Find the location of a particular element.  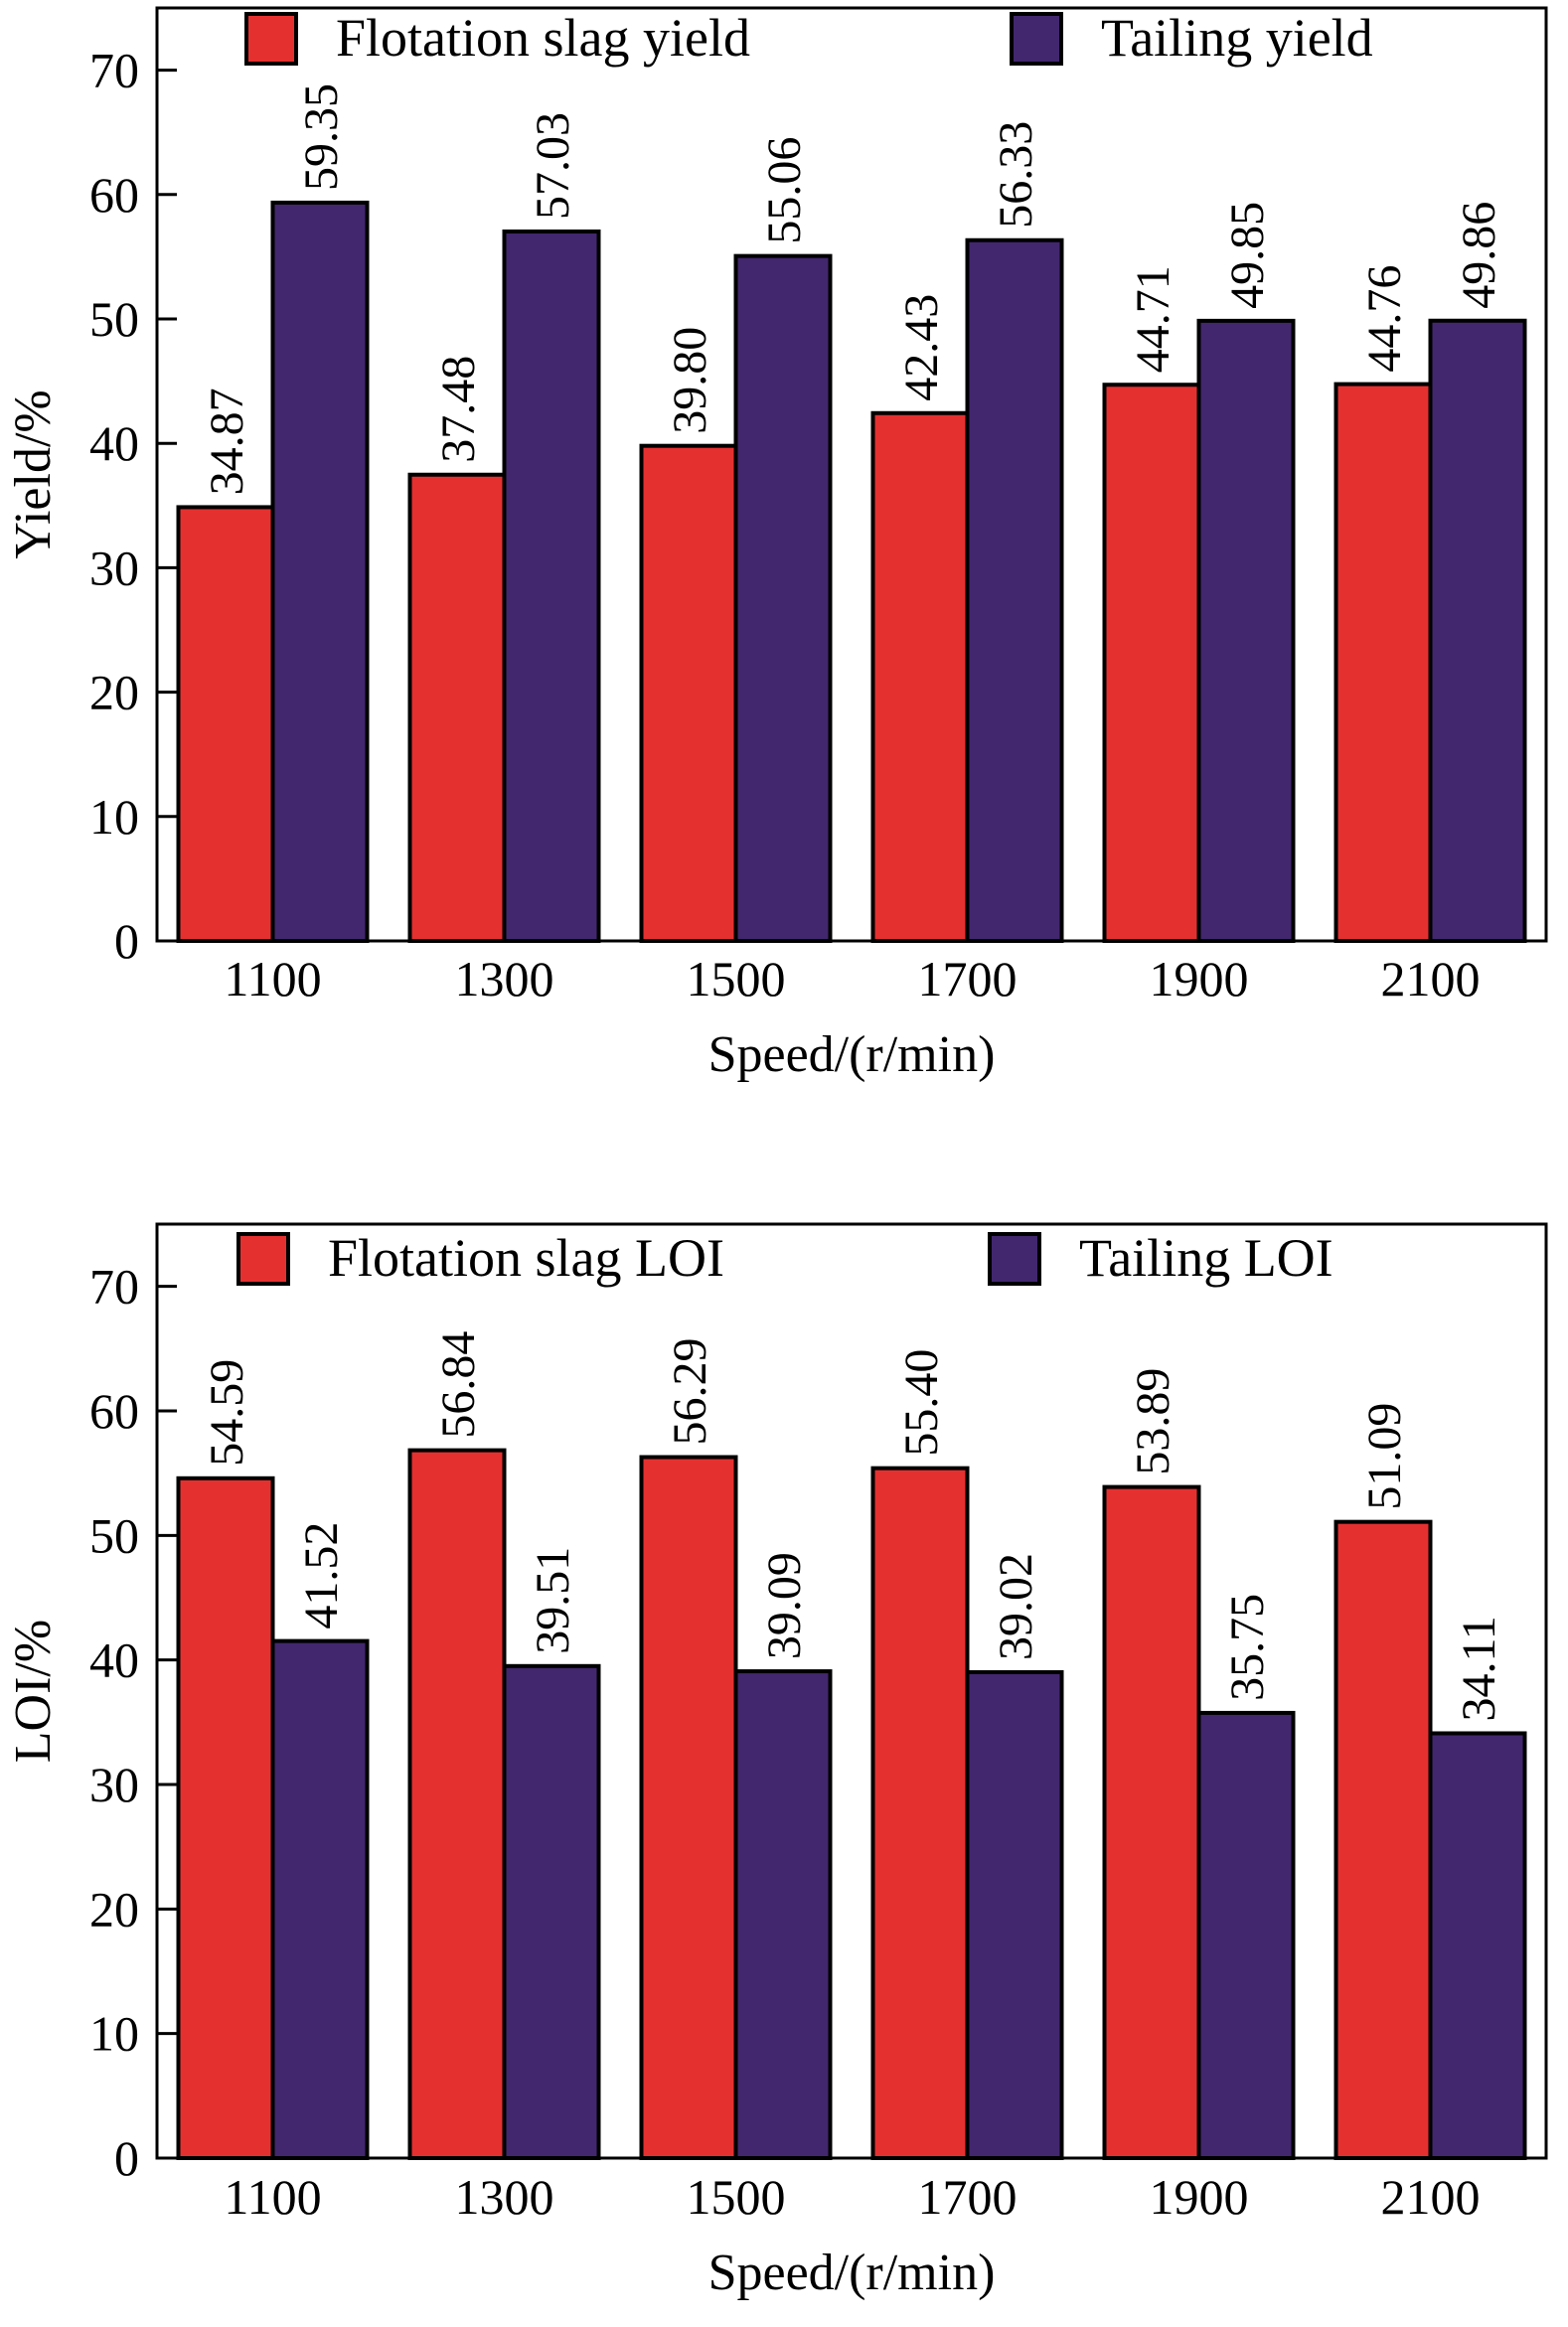

data-label: 39.80 is located at coordinates (690, 380).